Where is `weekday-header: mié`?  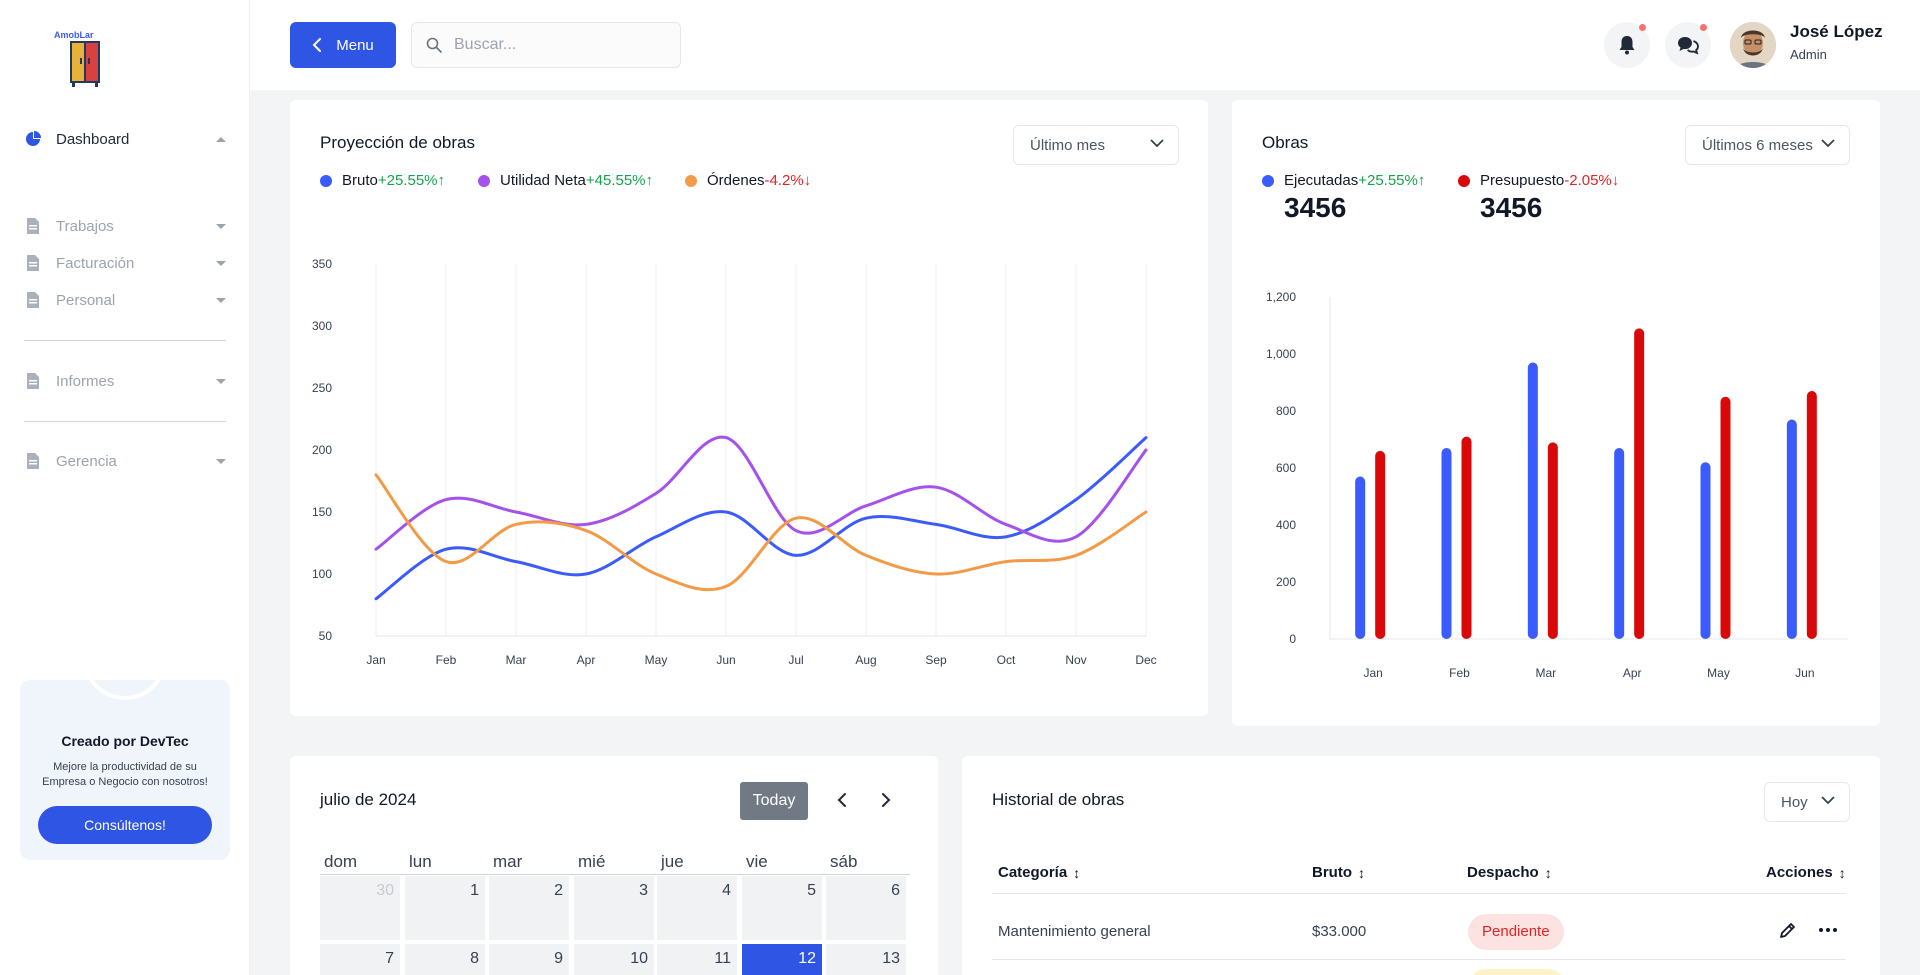 weekday-header: mié is located at coordinates (592, 861).